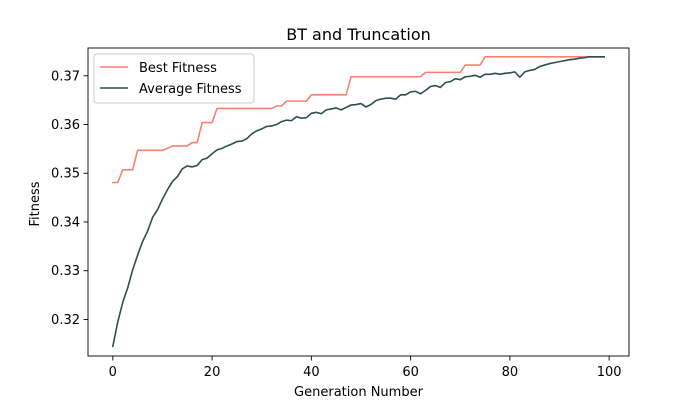 This screenshot has height=400, width=700. Describe the element at coordinates (35, 203) in the screenshot. I see `y-axis-label: Fitness` at that location.